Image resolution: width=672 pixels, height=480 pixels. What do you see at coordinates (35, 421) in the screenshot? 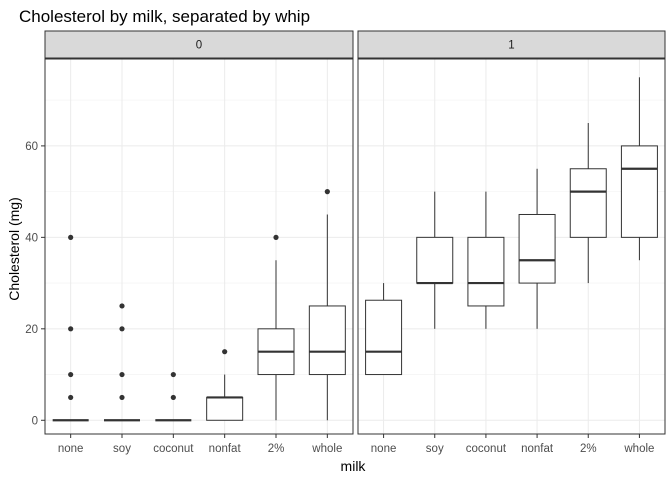
I see `y-tick-label: 0` at bounding box center [35, 421].